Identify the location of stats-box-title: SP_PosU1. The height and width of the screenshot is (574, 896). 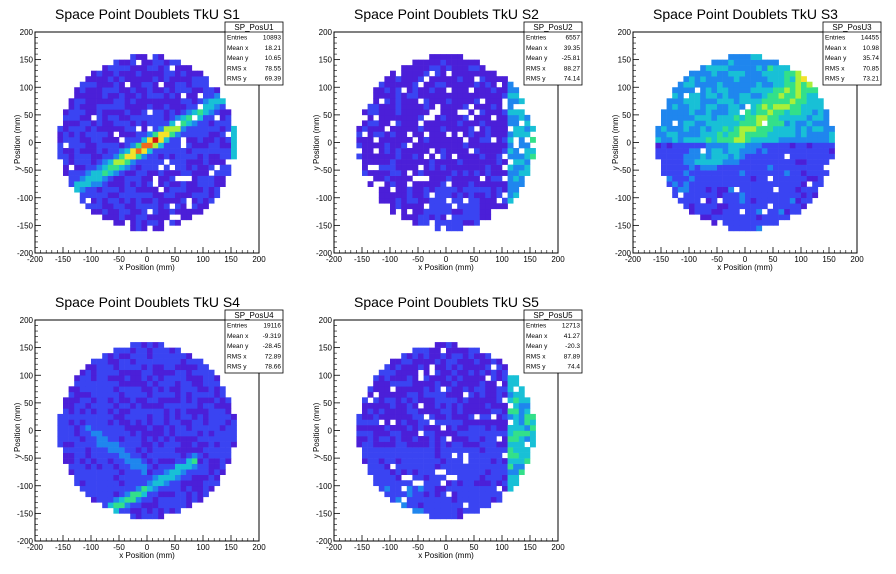
(254, 27).